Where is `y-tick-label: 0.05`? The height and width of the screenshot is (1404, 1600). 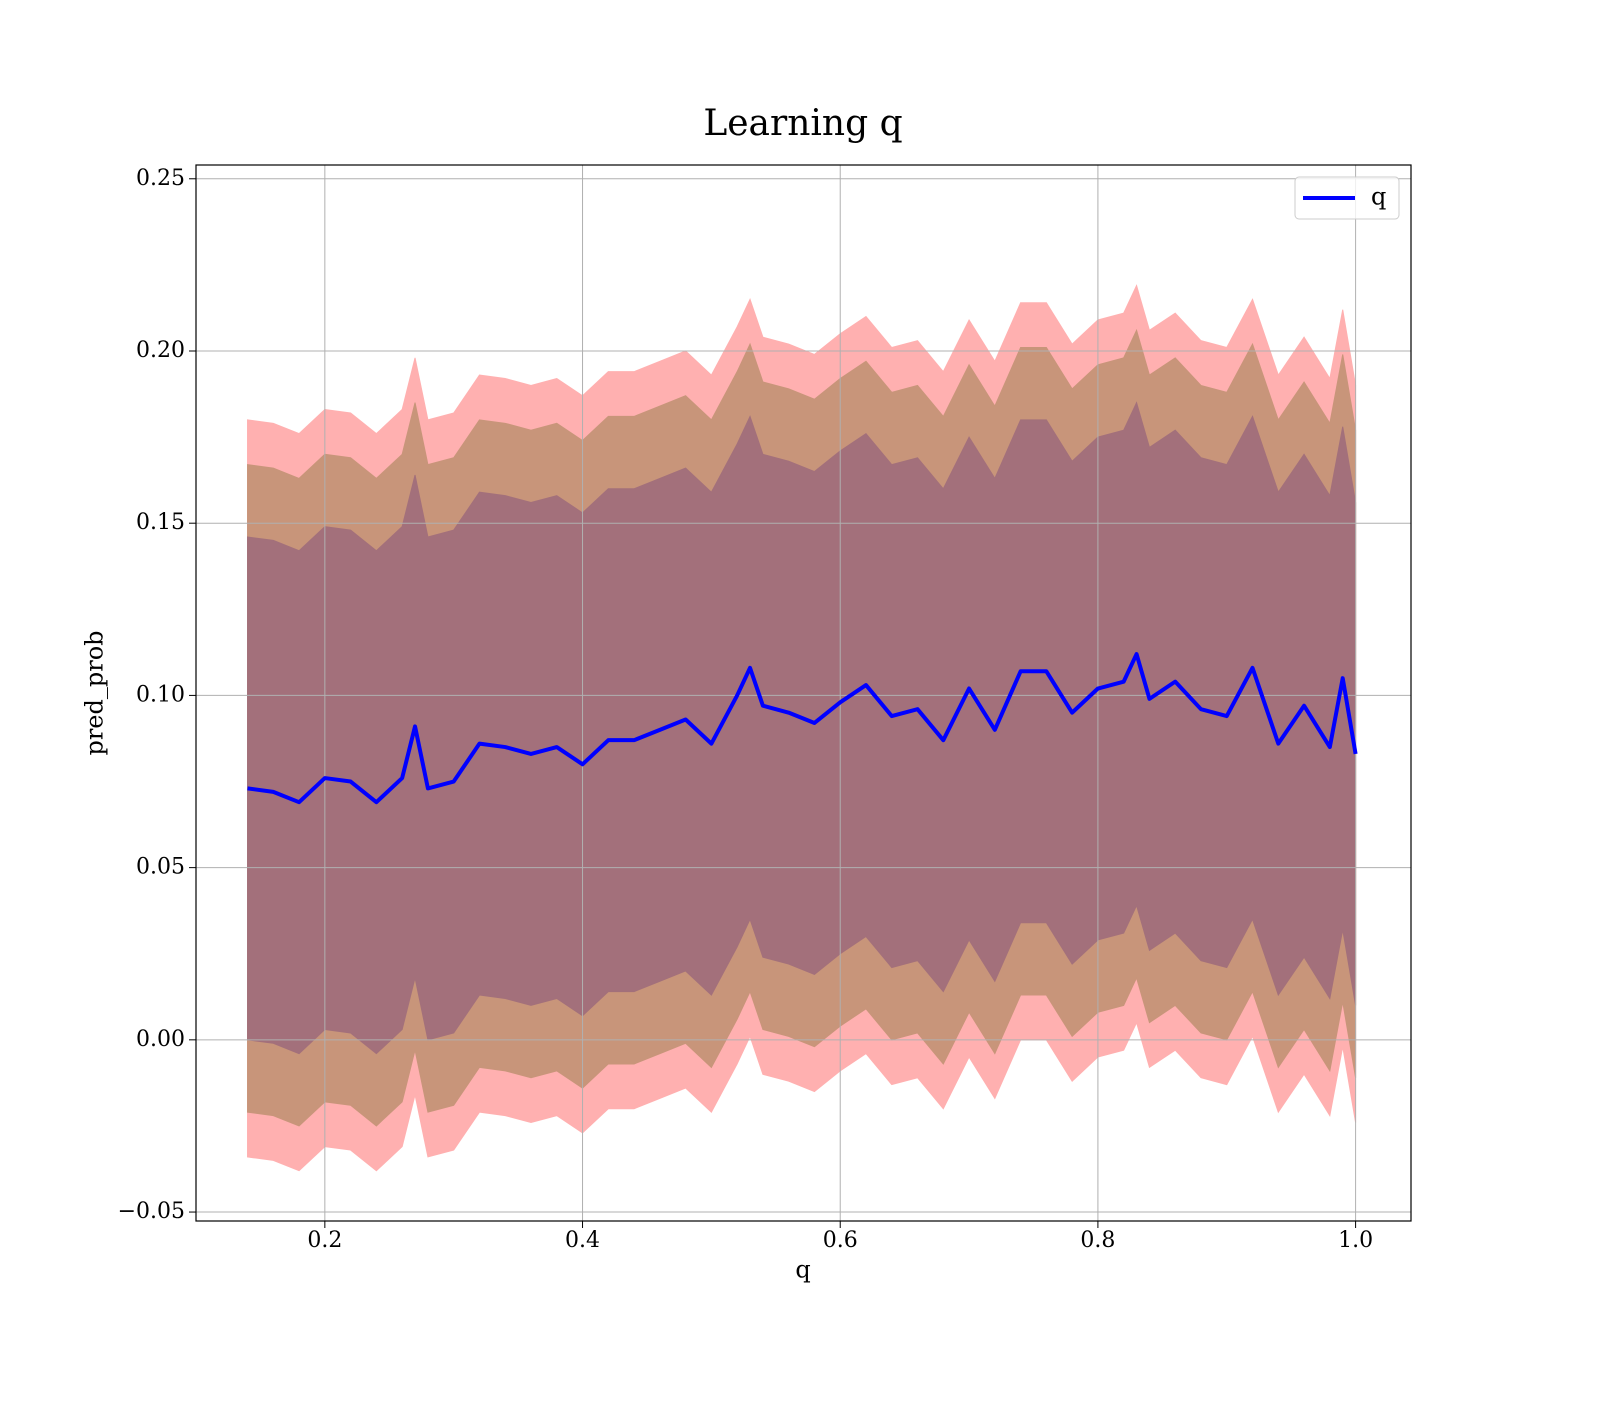 y-tick-label: 0.05 is located at coordinates (160, 867).